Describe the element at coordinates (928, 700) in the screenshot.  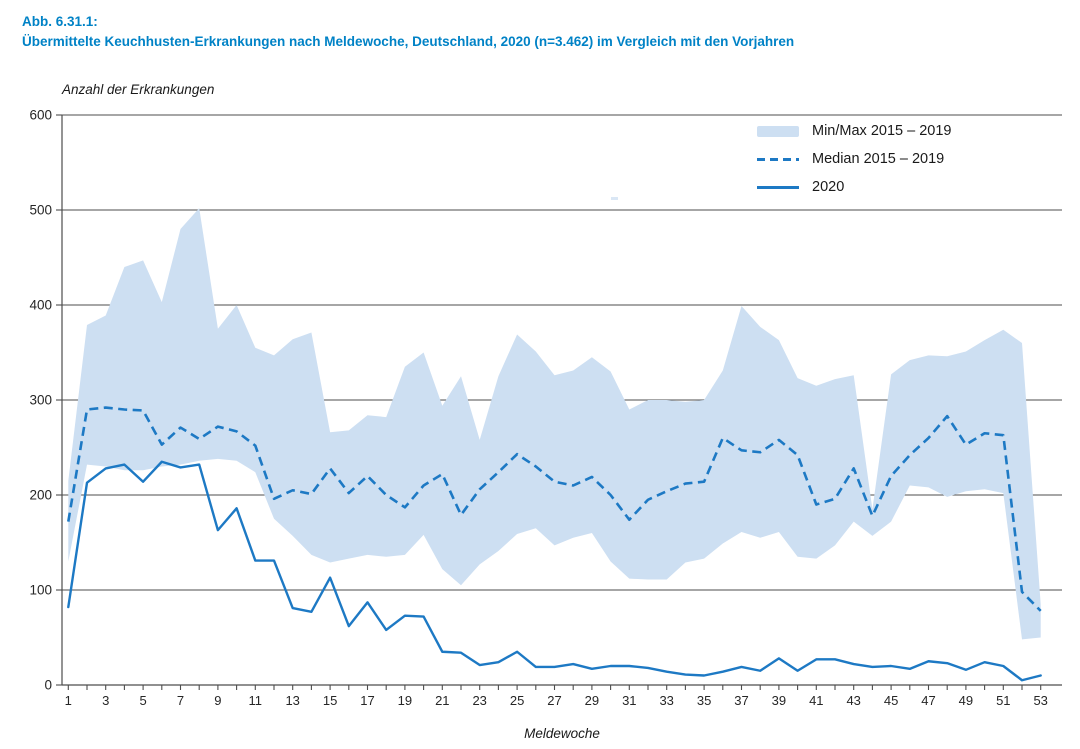
I see `x-tick-label: 47` at that location.